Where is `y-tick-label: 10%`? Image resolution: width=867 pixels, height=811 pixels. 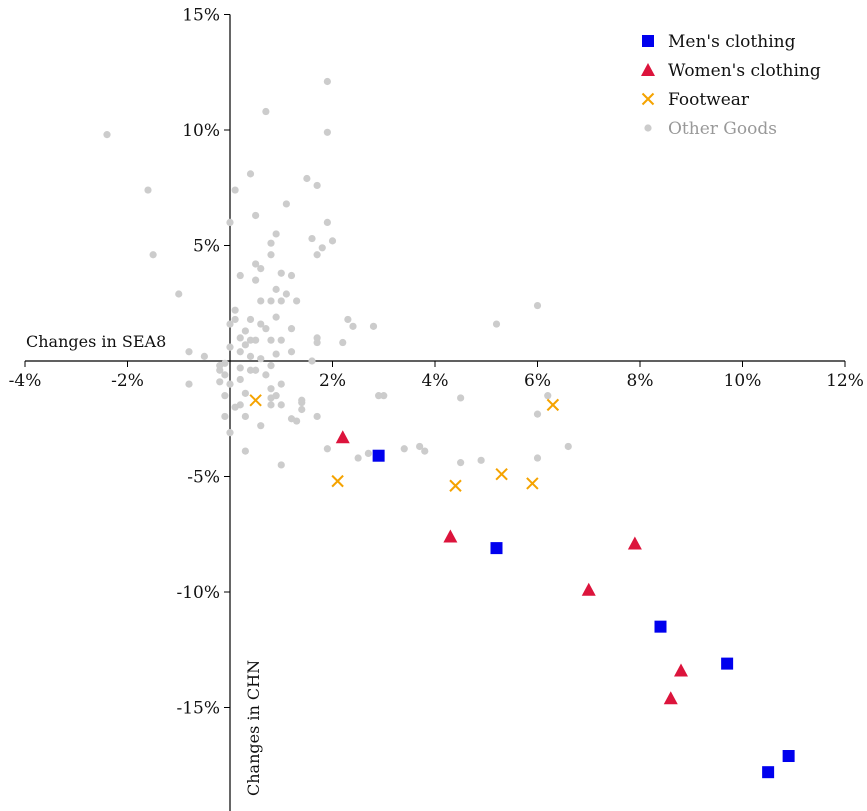 y-tick-label: 10% is located at coordinates (201, 131).